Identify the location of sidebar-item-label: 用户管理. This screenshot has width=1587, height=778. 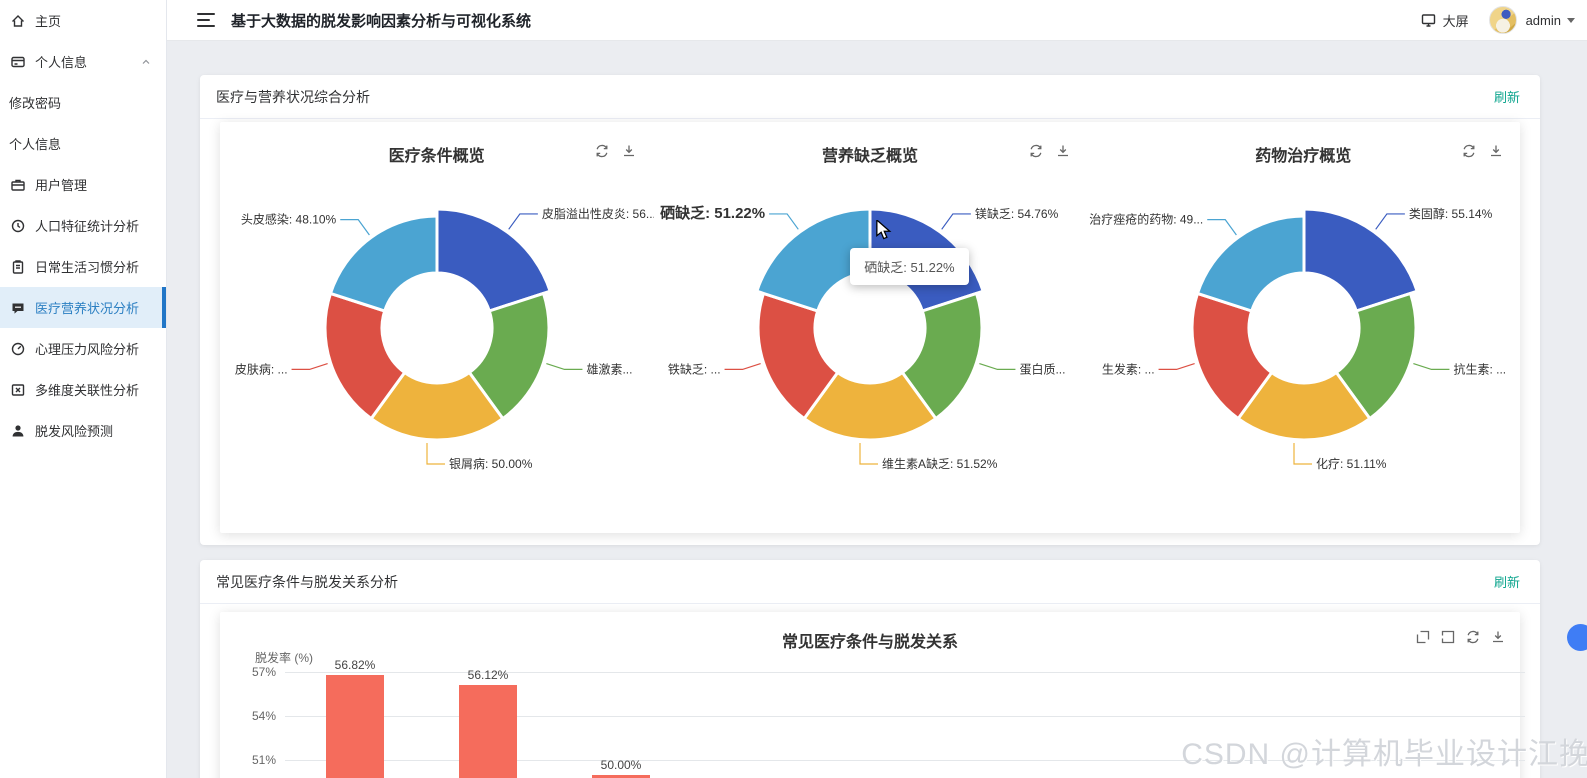
(61, 185).